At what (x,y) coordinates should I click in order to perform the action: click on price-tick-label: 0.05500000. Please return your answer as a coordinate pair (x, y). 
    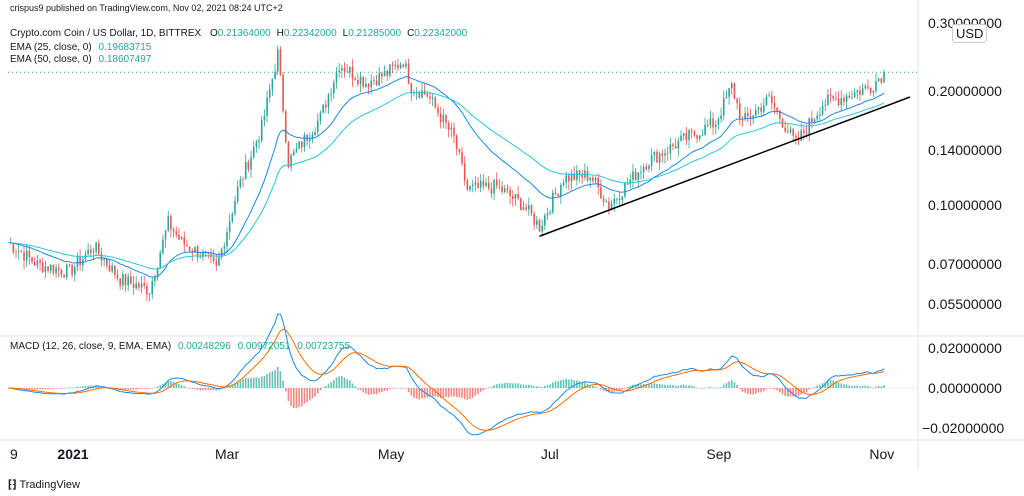
    Looking at the image, I should click on (965, 304).